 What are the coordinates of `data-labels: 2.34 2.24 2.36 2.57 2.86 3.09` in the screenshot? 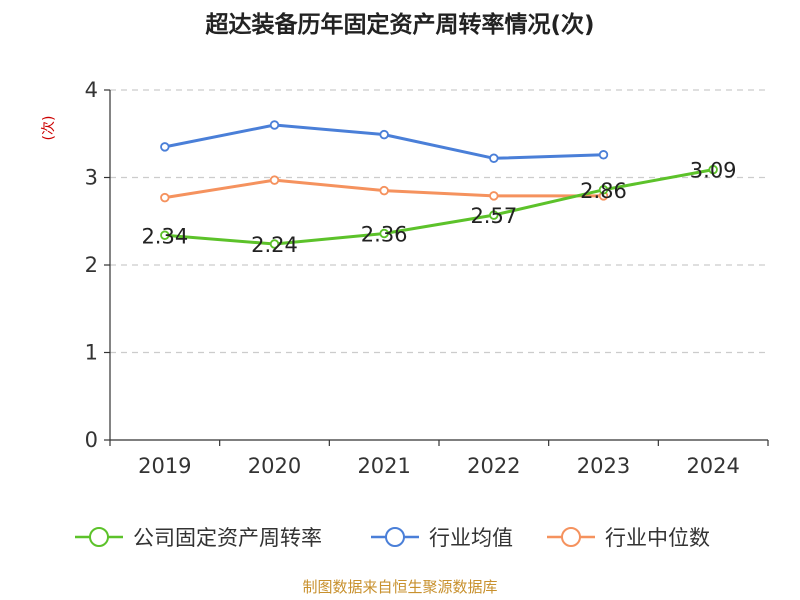 It's located at (438, 208).